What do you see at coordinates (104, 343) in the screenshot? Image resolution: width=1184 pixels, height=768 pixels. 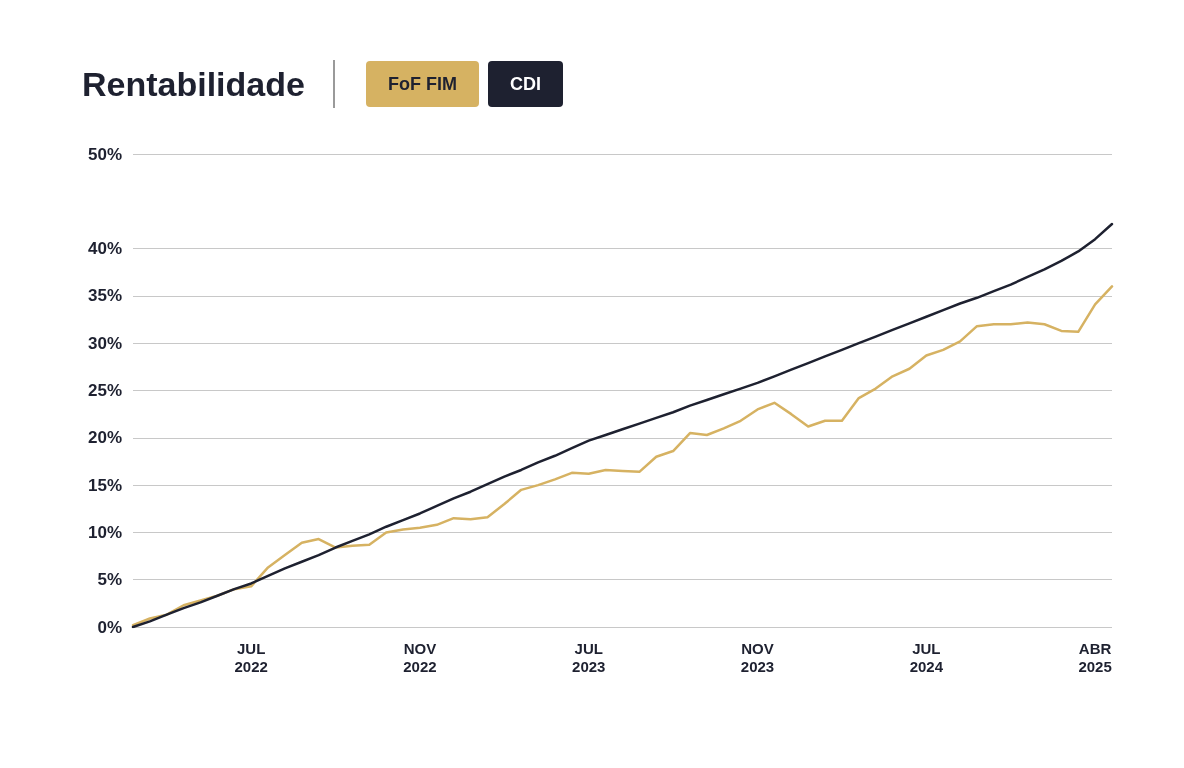 I see `y-tick-label: 30%` at bounding box center [104, 343].